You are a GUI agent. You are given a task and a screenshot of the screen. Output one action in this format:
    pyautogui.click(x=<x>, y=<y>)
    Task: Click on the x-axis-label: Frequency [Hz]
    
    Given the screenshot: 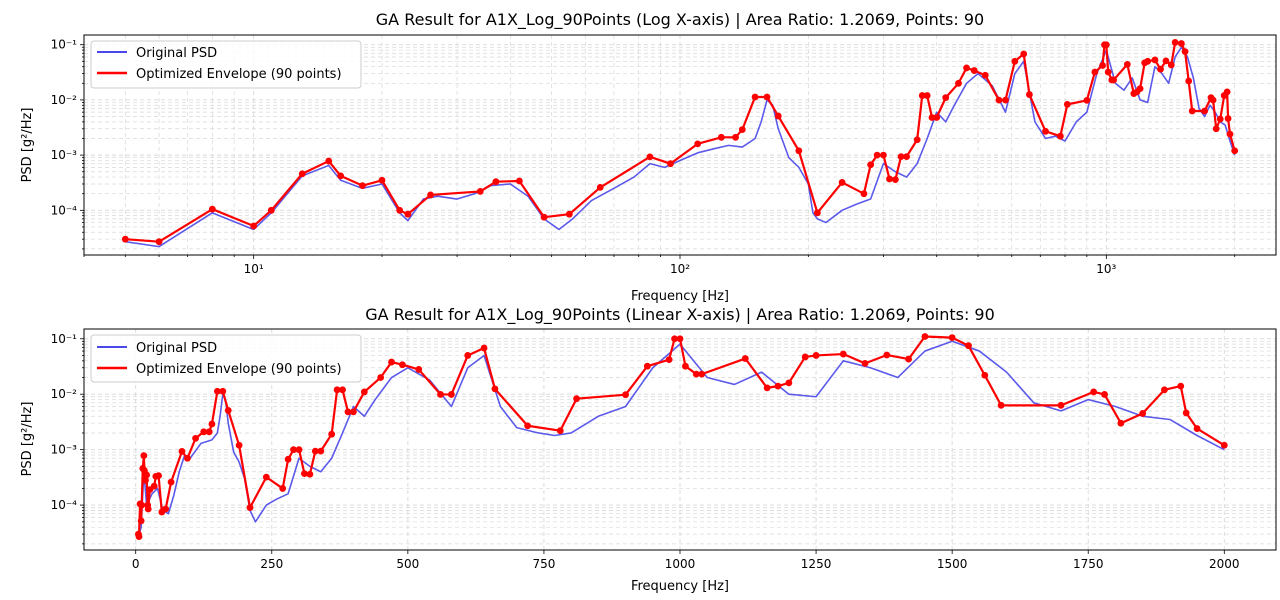 What is the action you would take?
    pyautogui.click(x=680, y=296)
    